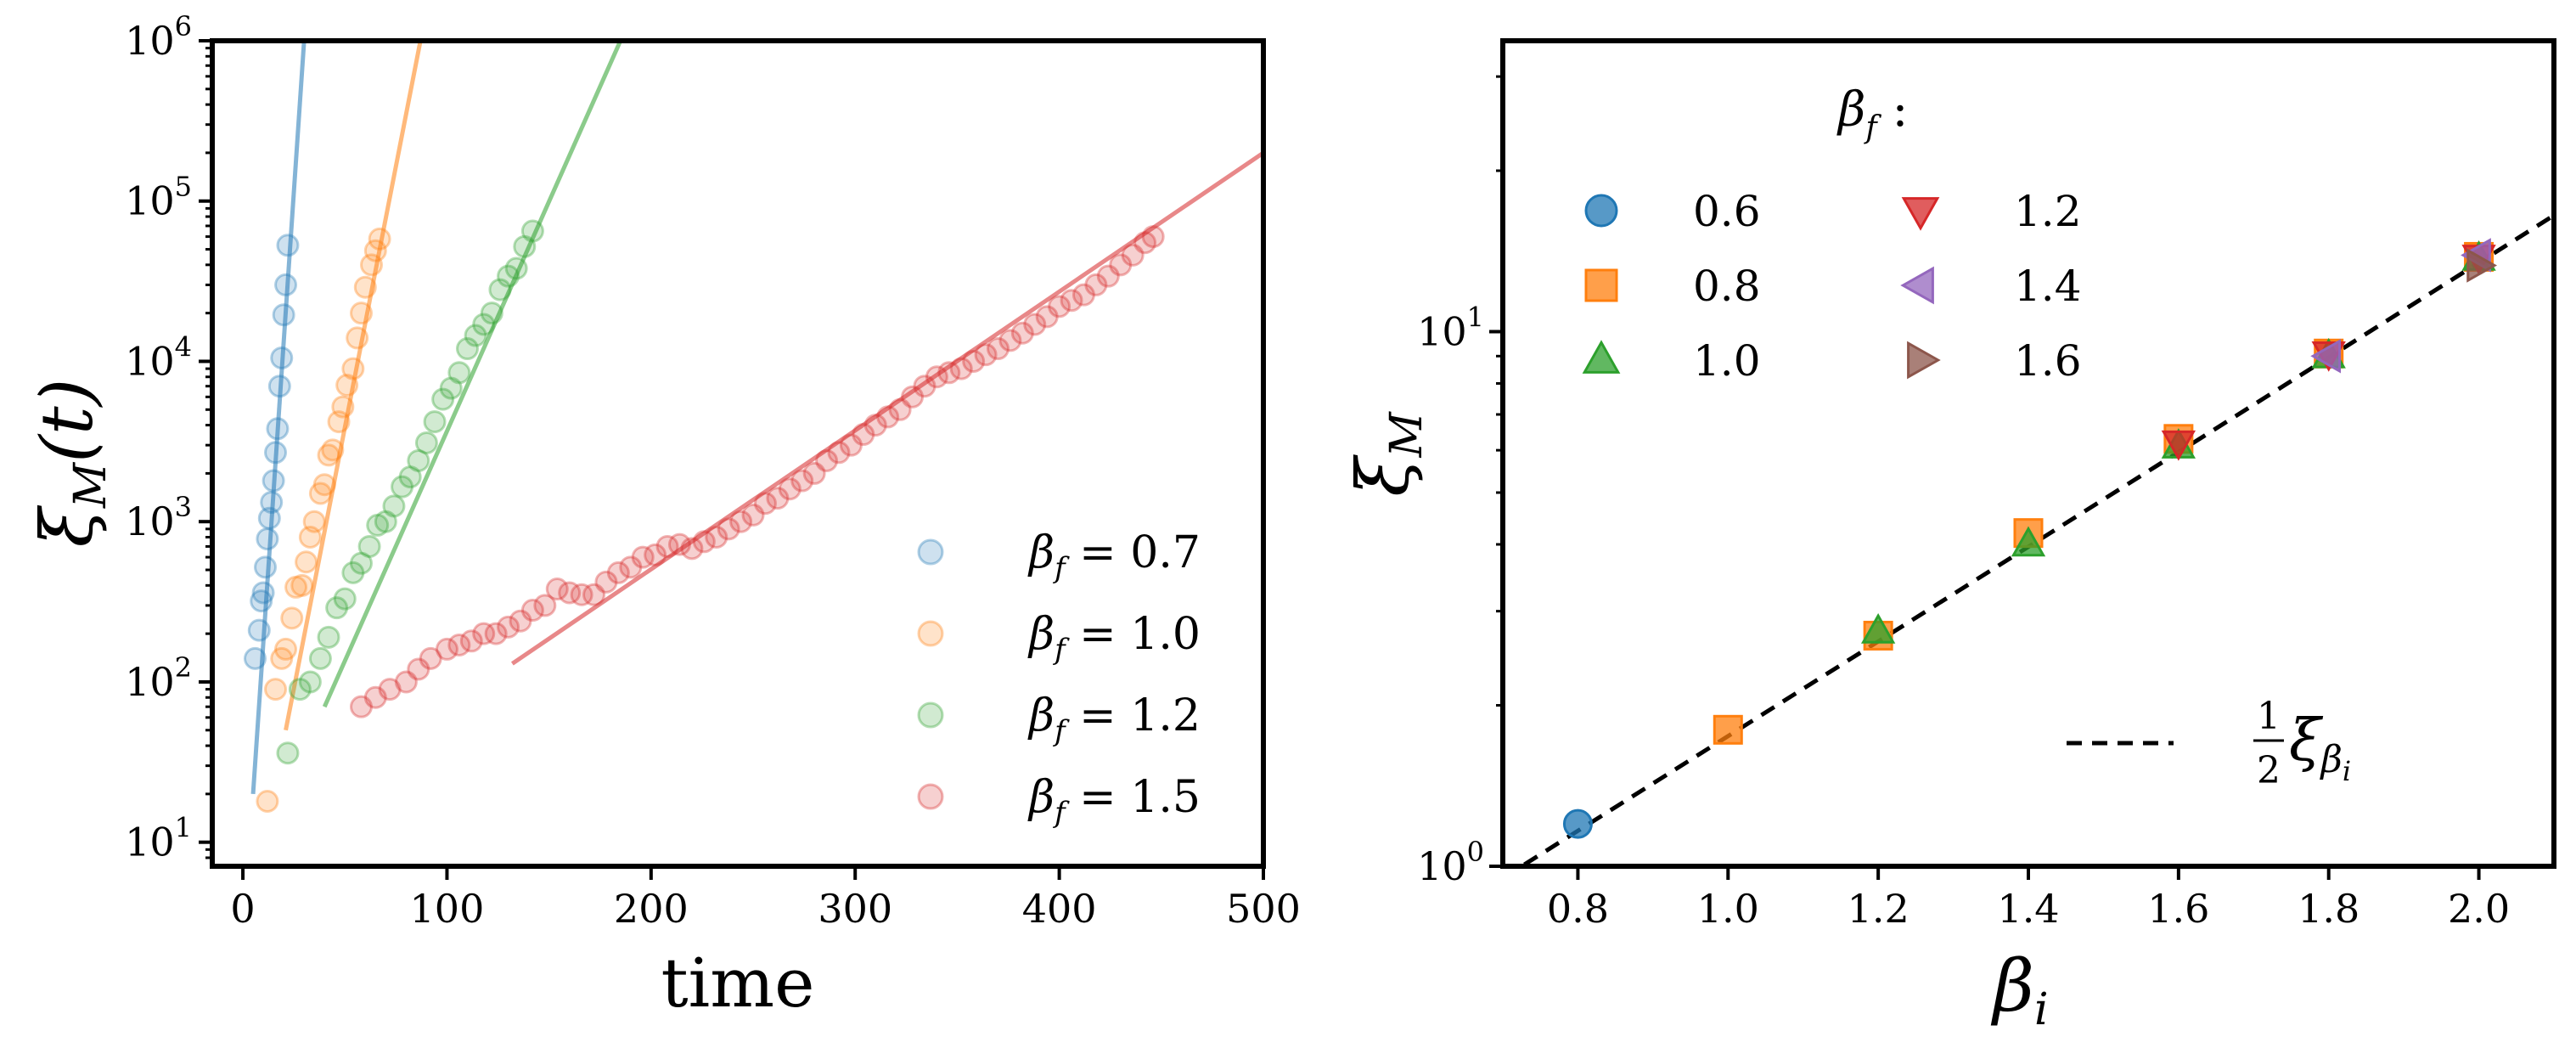 The width and height of the screenshot is (2576, 1048). I want to click on x-tick-label: 200, so click(651, 909).